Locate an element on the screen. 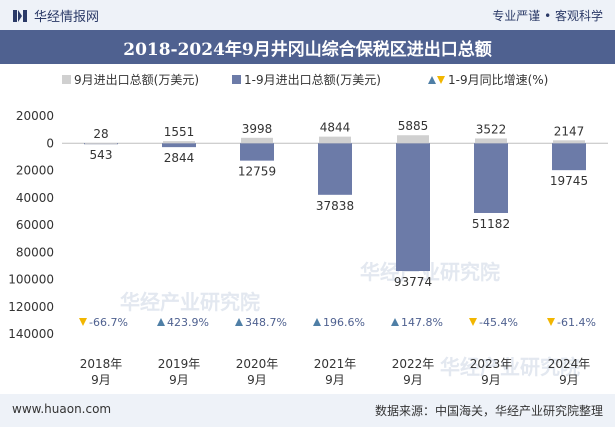 This screenshot has height=427, width=615. footer: www.huaon.com 数据来源：中国海关，华经产业研究院整理 is located at coordinates (307, 410).